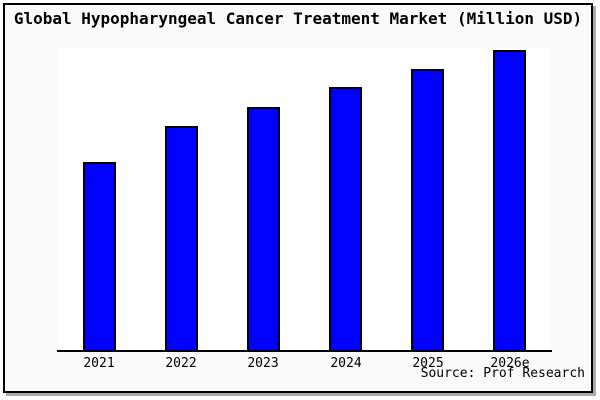 The height and width of the screenshot is (400, 600). Describe the element at coordinates (181, 238) in the screenshot. I see `bar-2022` at that location.